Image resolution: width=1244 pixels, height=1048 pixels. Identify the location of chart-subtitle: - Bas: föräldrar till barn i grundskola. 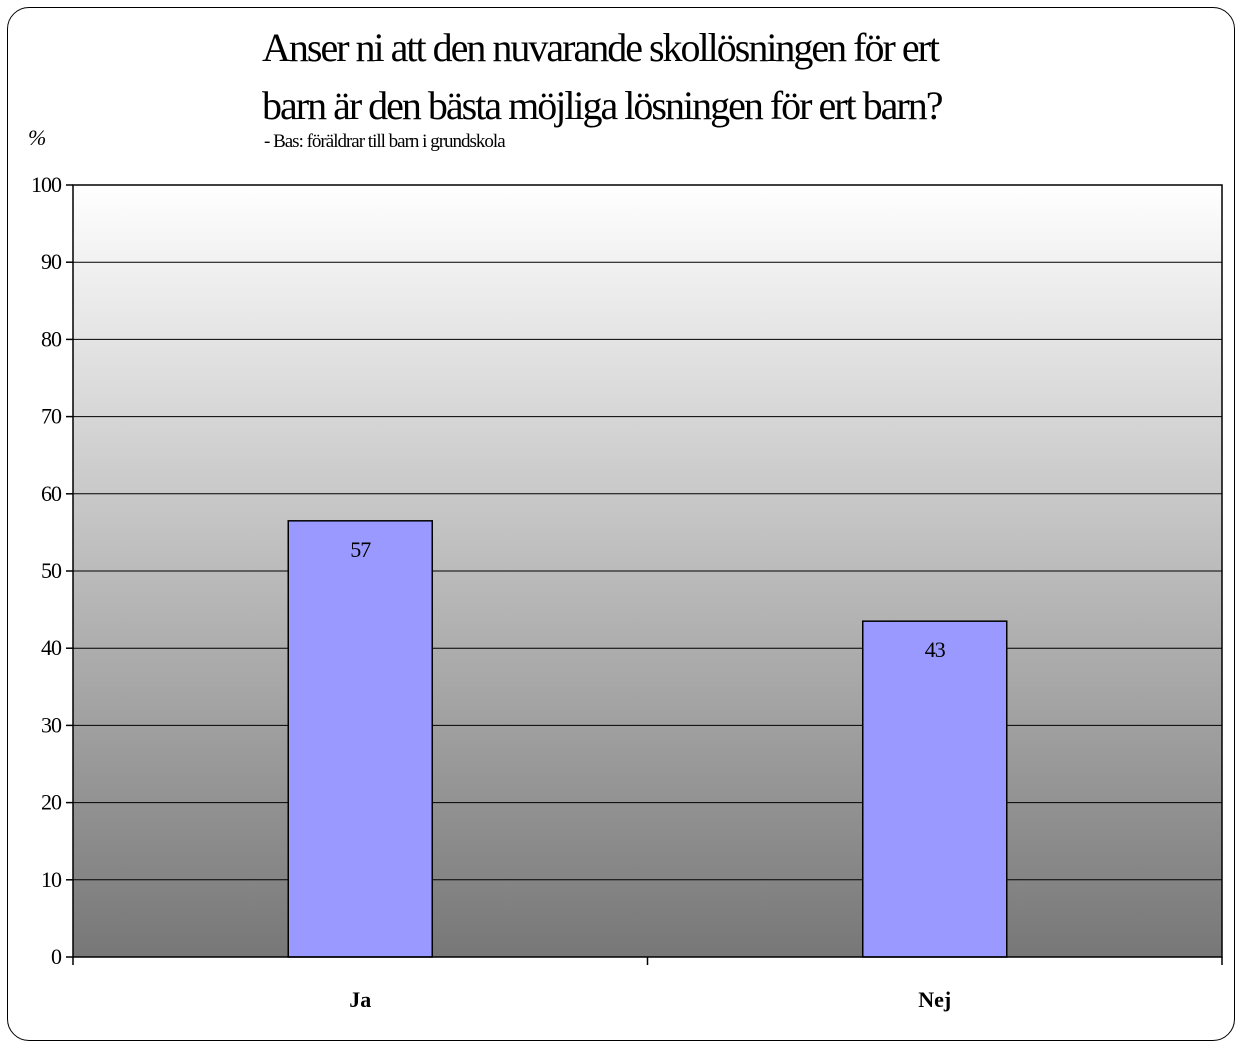
(385, 141).